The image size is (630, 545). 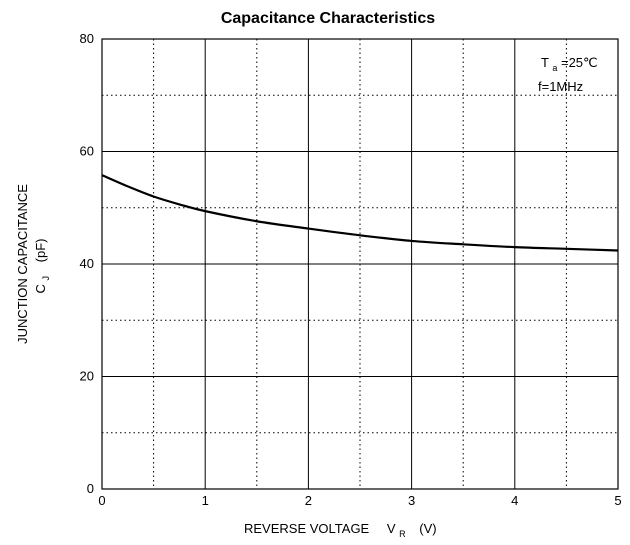 I want to click on condition-temperature-value: =25℃, so click(x=579, y=62).